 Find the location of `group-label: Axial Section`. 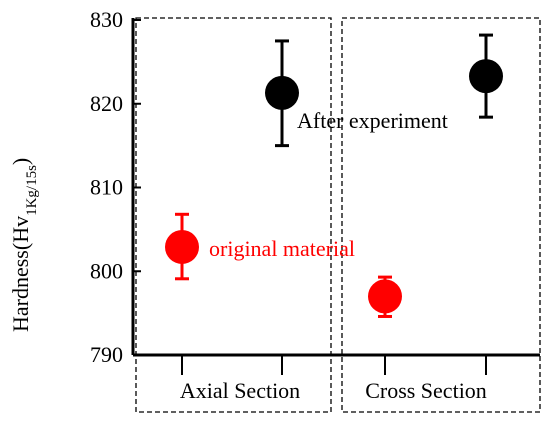

group-label: Axial Section is located at coordinates (240, 390).